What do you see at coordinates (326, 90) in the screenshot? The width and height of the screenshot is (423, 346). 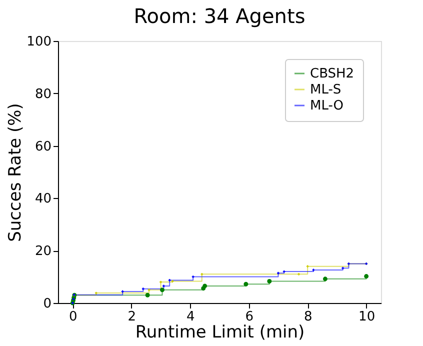 I see `legend-label: ML-S` at bounding box center [326, 90].